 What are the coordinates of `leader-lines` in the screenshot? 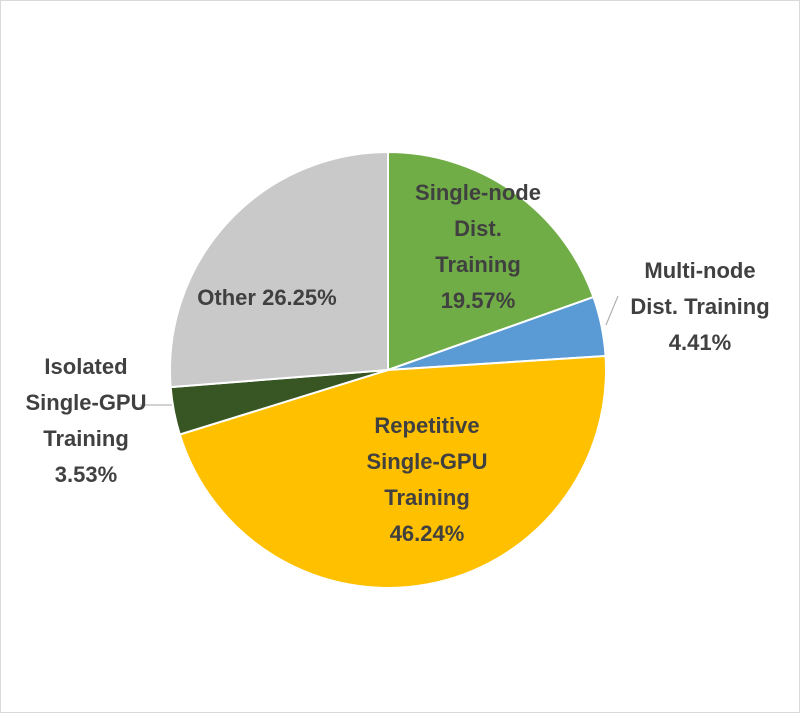 It's located at (379, 350).